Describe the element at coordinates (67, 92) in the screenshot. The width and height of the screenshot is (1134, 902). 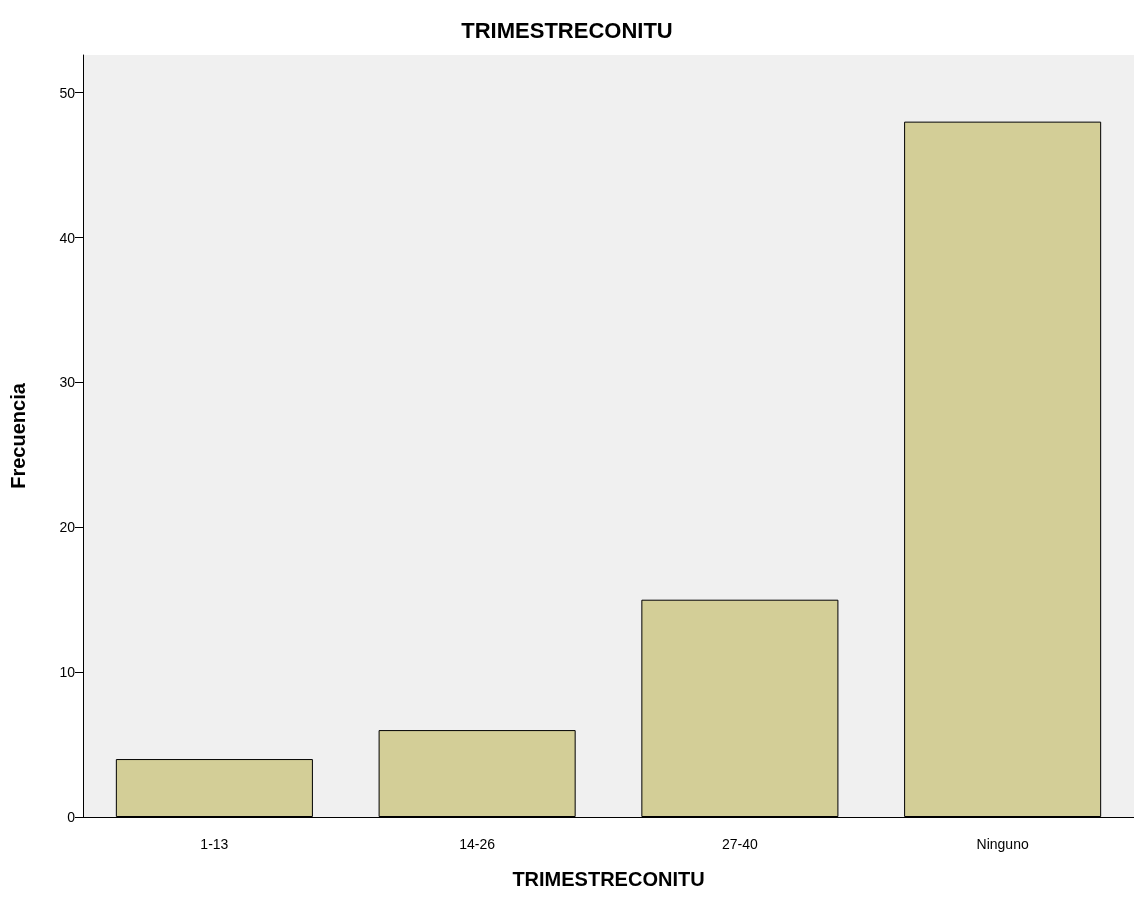
I see `y-tick-label: 50` at that location.